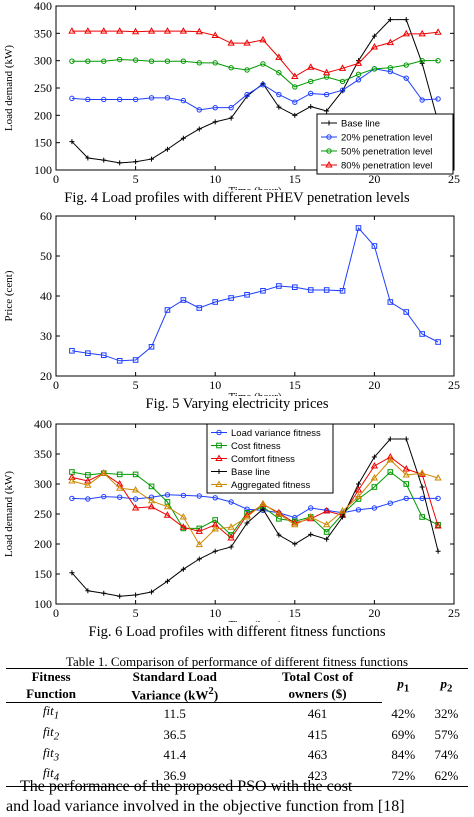 Image resolution: width=474 pixels, height=817 pixels. Describe the element at coordinates (9, 295) in the screenshot. I see `y-axis-label: Price (cent)` at that location.